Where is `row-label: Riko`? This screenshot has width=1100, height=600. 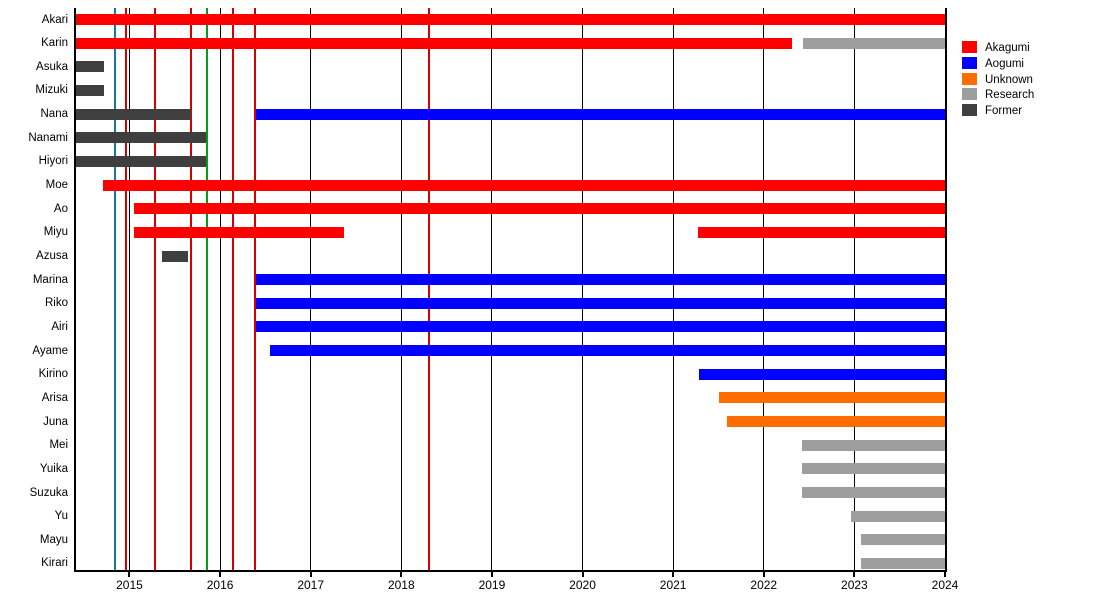
row-label: Riko is located at coordinates (56, 303).